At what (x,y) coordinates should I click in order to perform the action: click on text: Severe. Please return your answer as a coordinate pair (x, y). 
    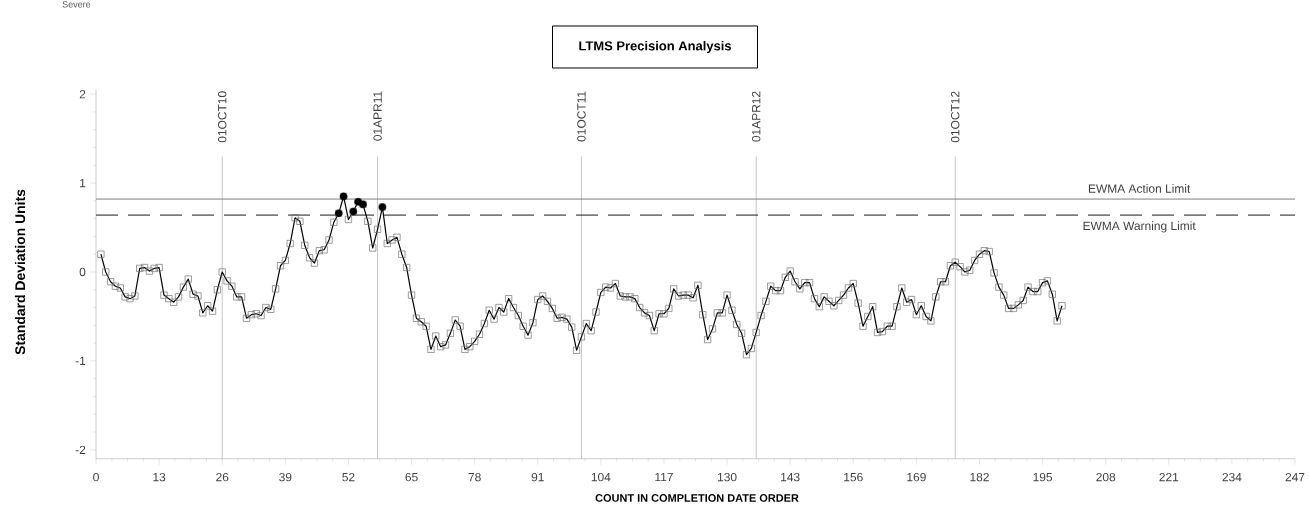
    Looking at the image, I should click on (76, 4).